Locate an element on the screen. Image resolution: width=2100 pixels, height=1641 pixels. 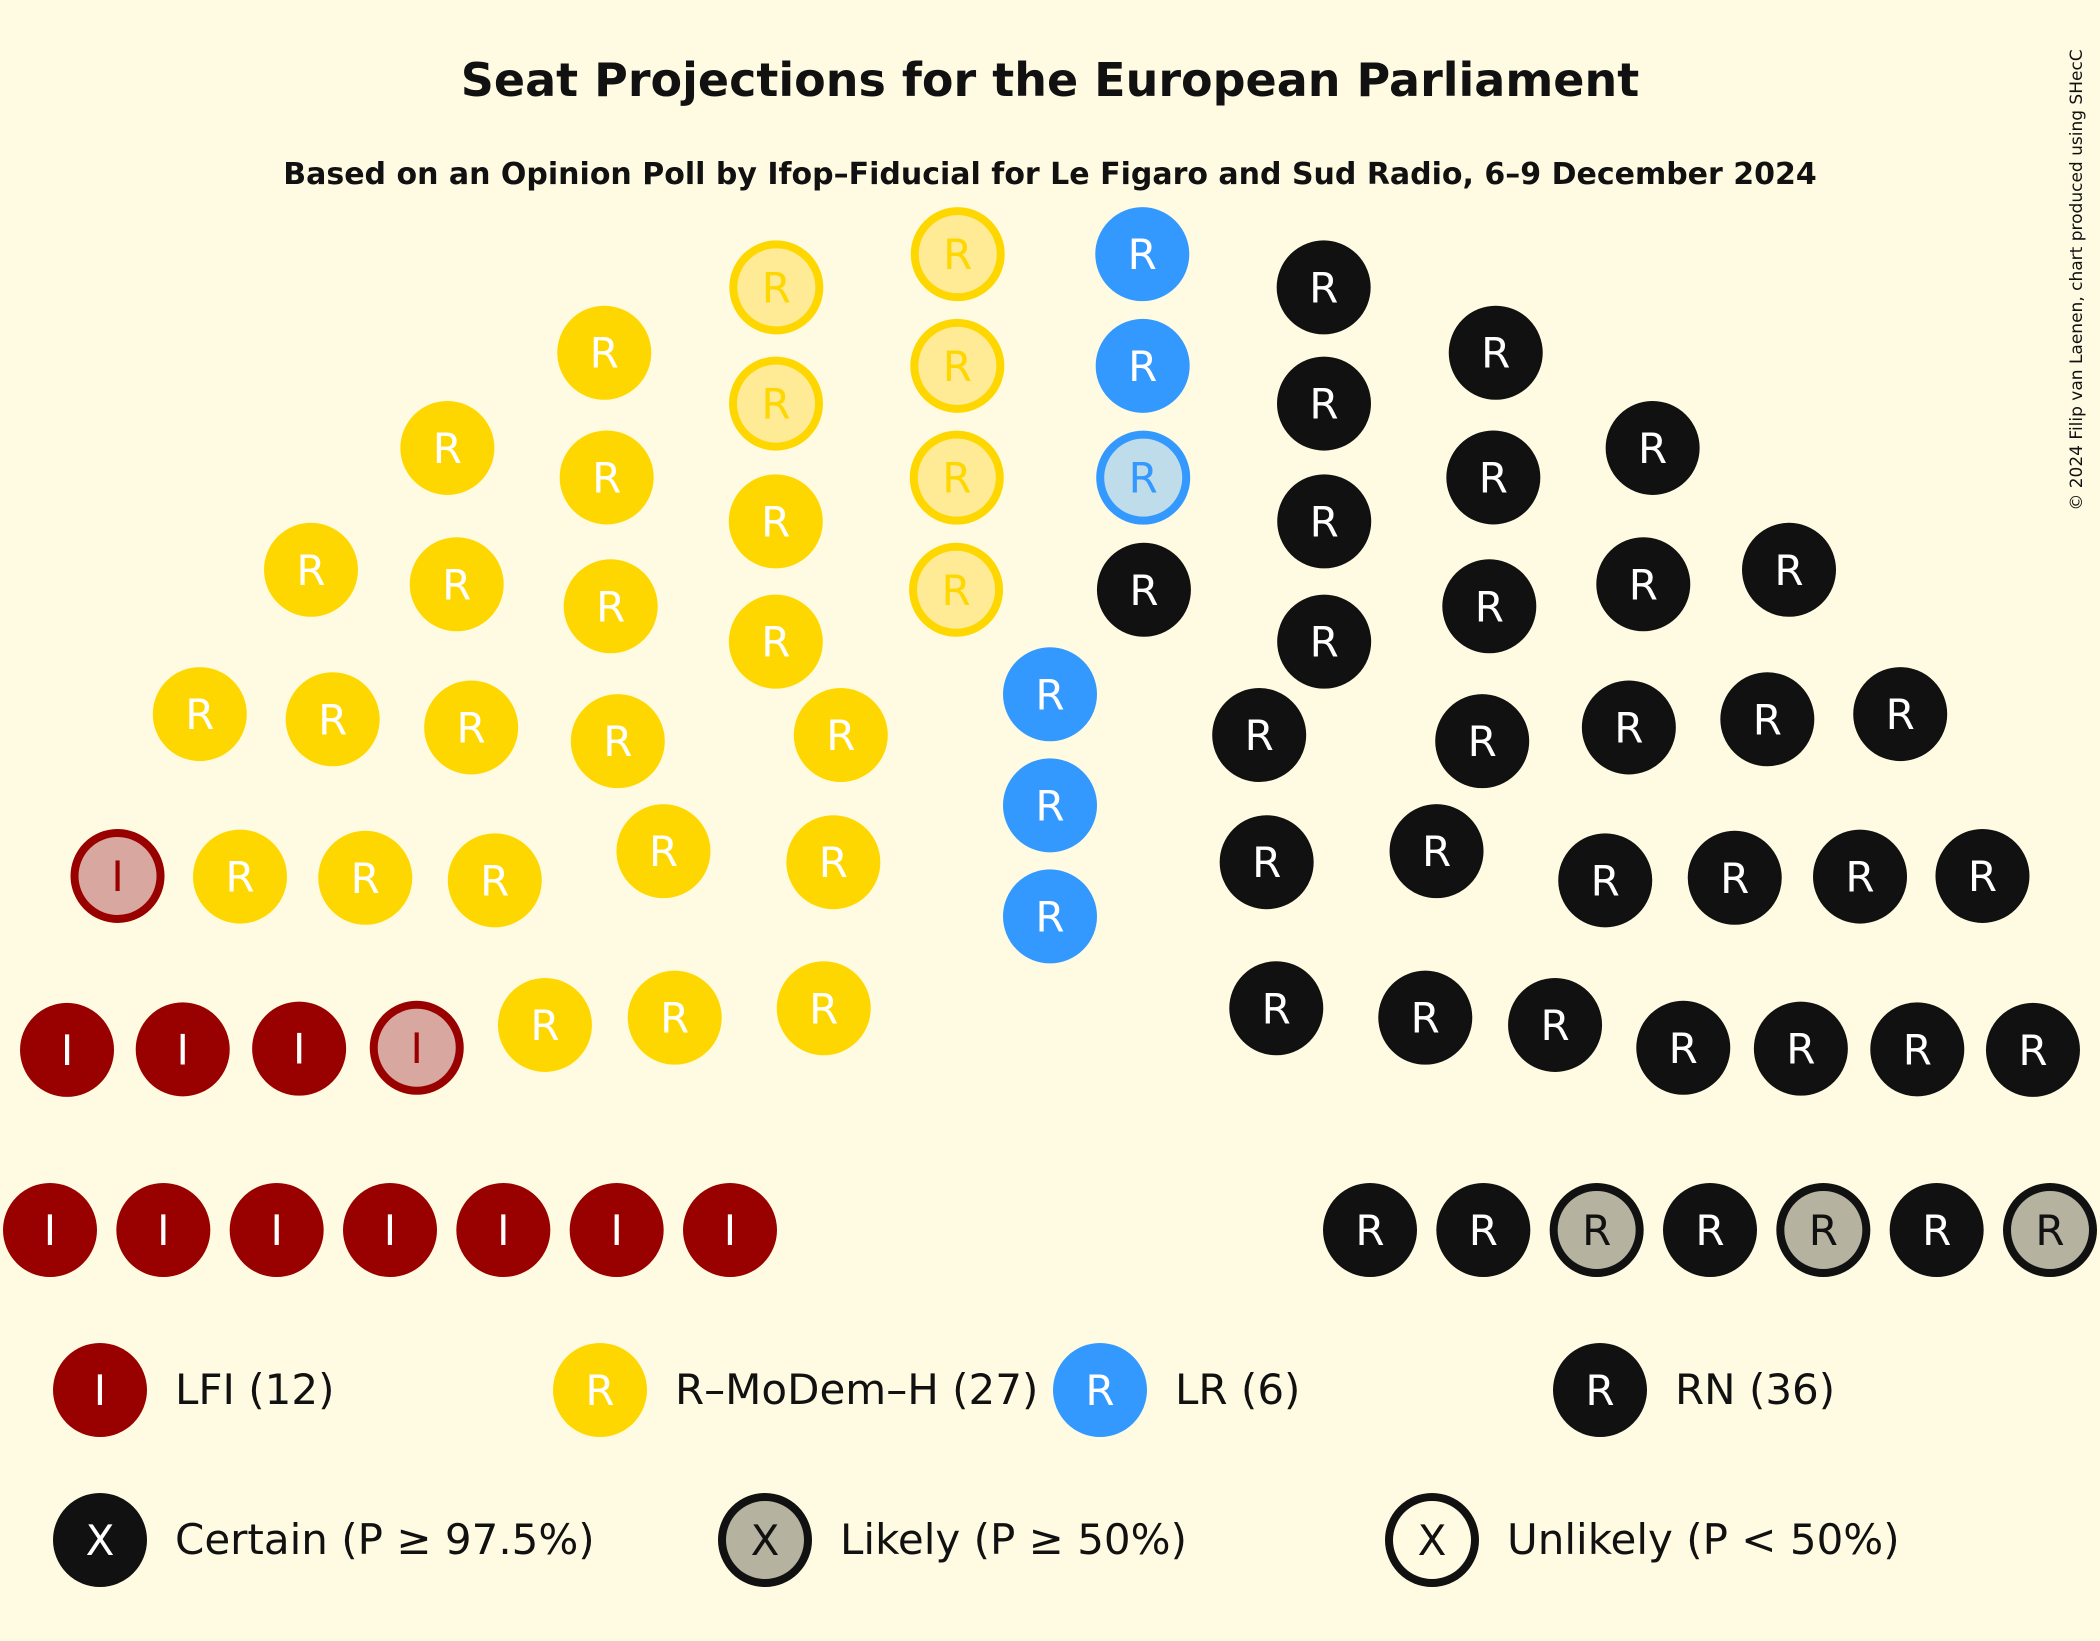
seat-rn-18-symbol: R is located at coordinates (1767, 719).